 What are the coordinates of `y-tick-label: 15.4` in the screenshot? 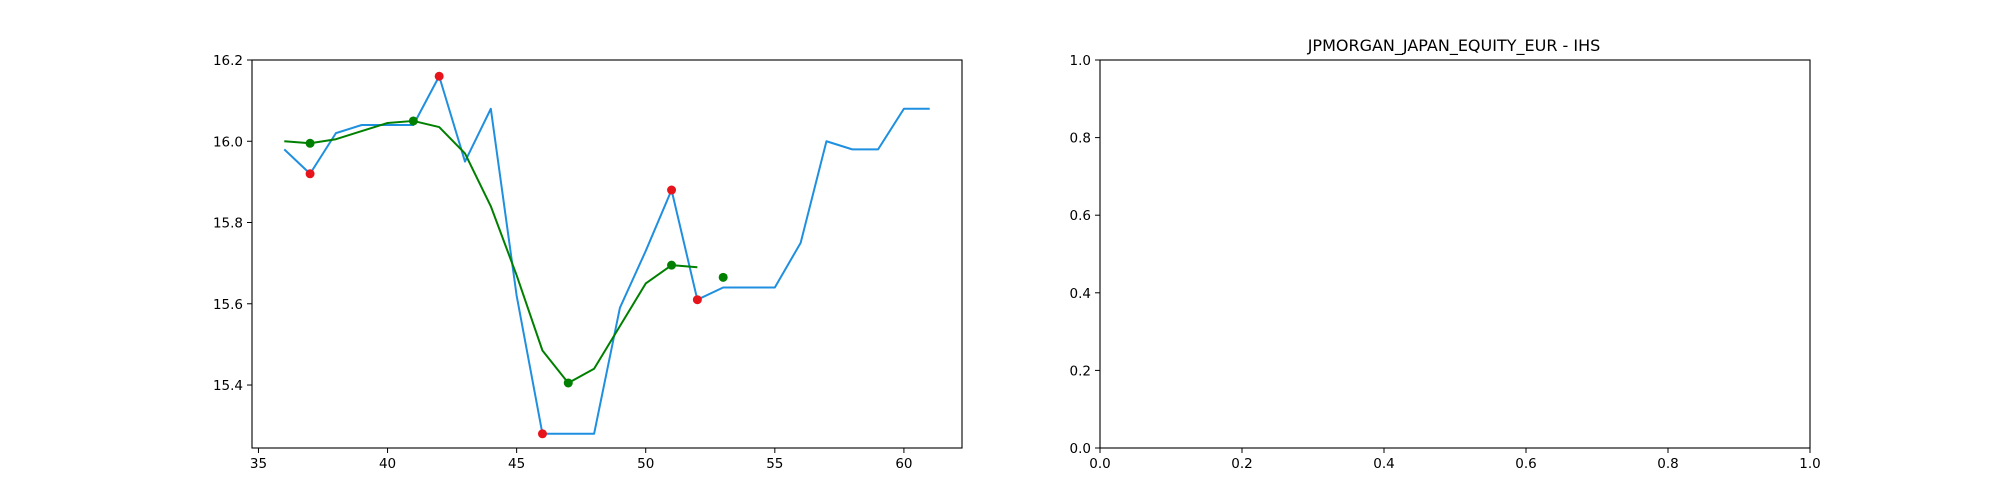 It's located at (228, 386).